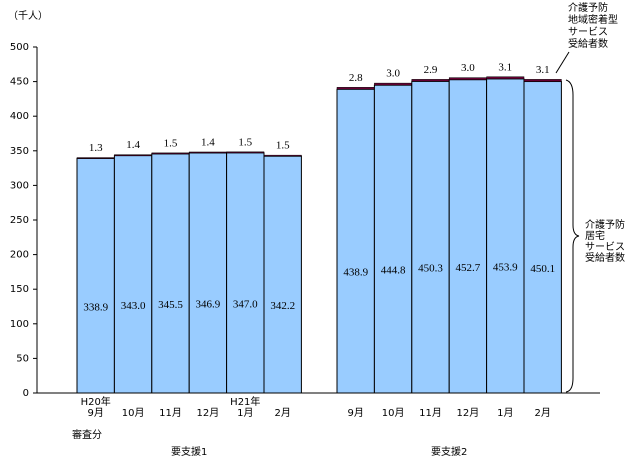 The image size is (638, 463). Describe the element at coordinates (19, 289) in the screenshot. I see `y-tick-label: 150` at that location.